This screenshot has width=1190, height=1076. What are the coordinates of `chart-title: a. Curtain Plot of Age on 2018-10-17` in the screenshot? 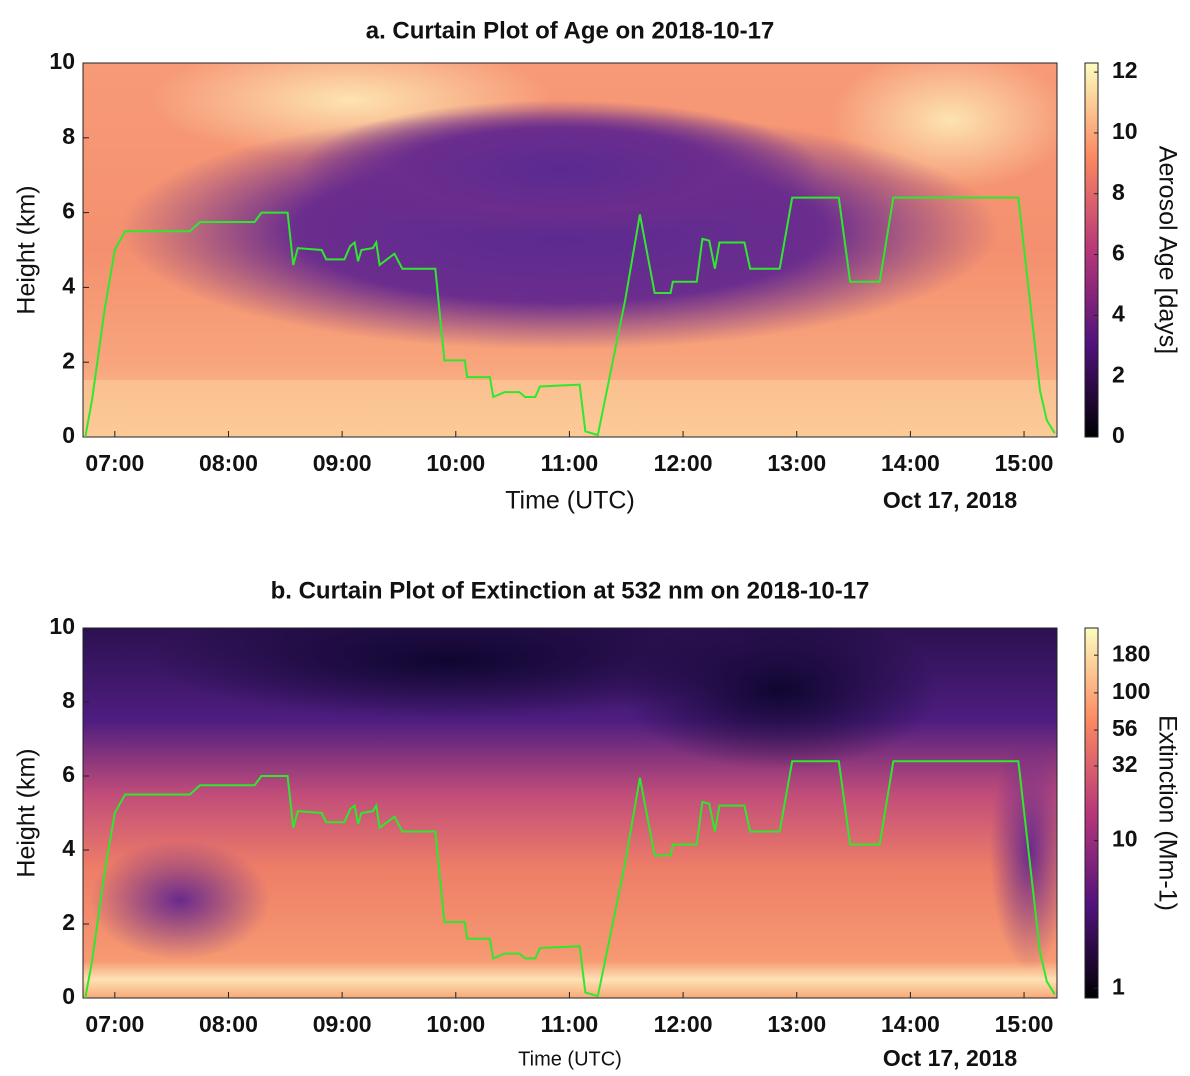 It's located at (570, 30).